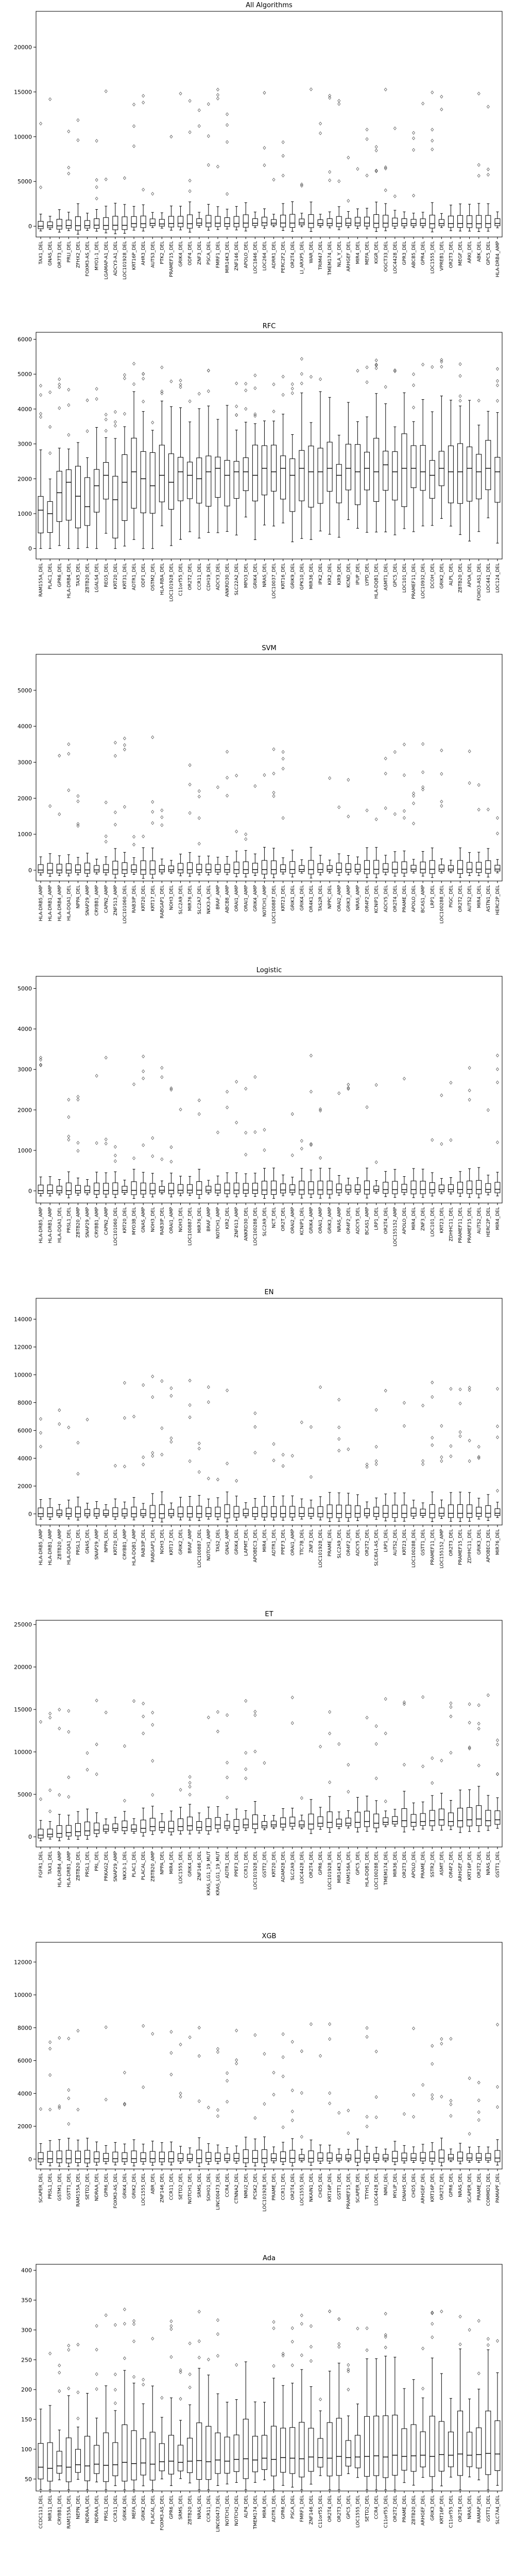 The width and height of the screenshot is (515, 2576). Describe the element at coordinates (69, 581) in the screenshot. I see `x-tick-label: HLA-DRB4_DEL` at that location.